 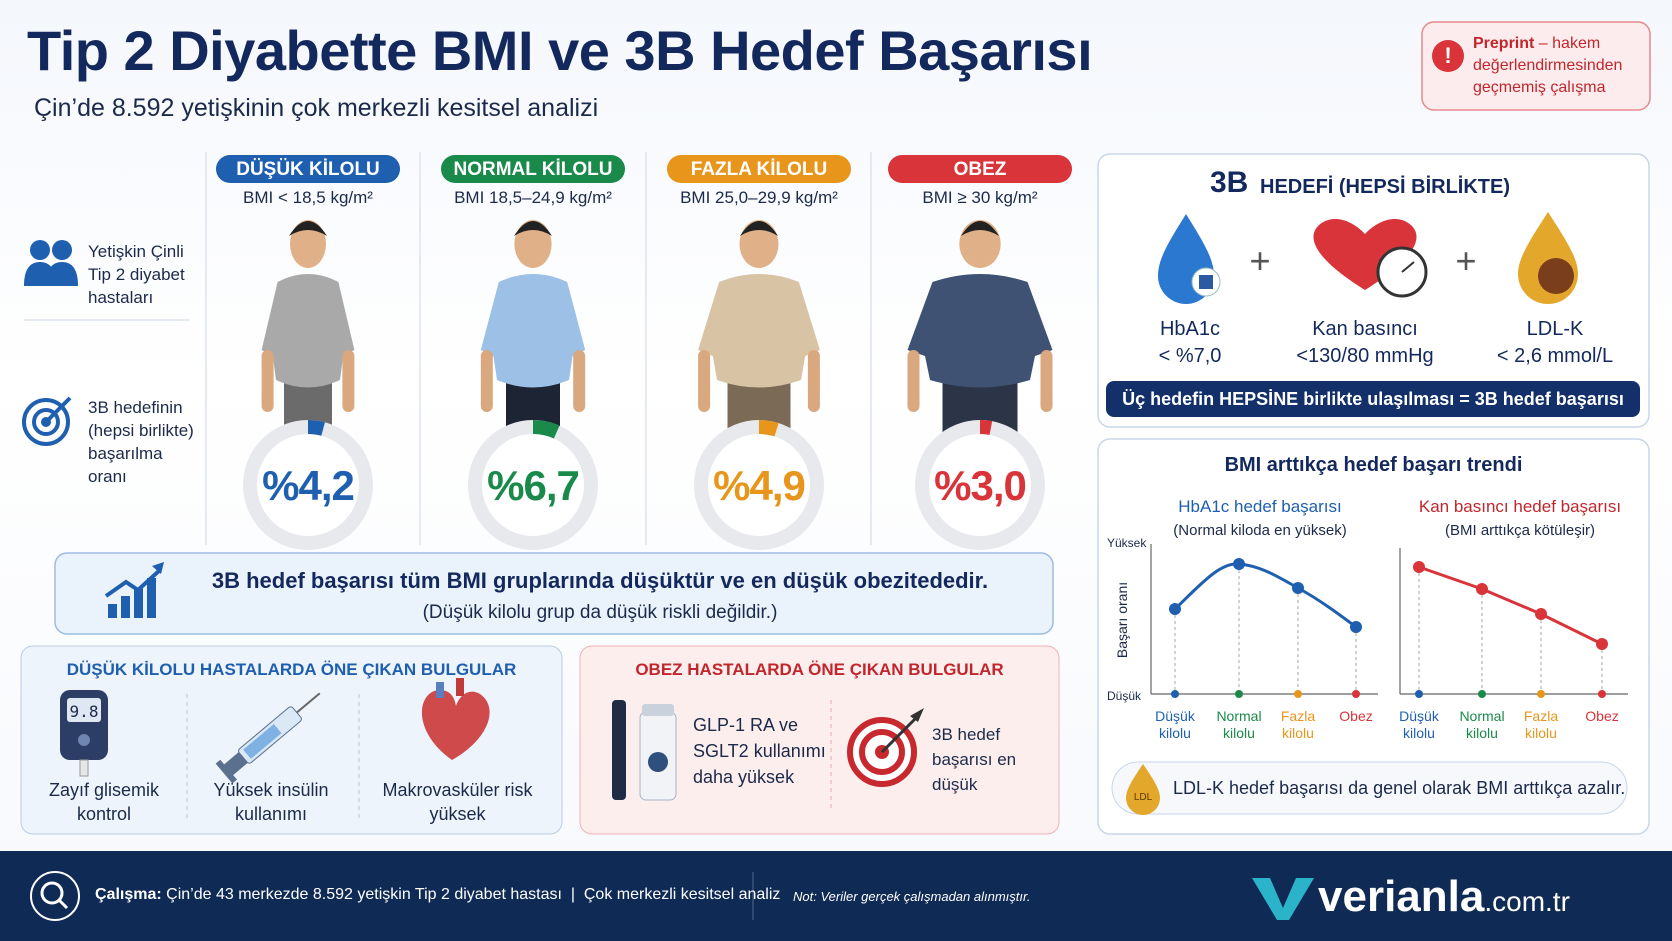 What do you see at coordinates (509, 757) in the screenshot?
I see `finding-dividers` at bounding box center [509, 757].